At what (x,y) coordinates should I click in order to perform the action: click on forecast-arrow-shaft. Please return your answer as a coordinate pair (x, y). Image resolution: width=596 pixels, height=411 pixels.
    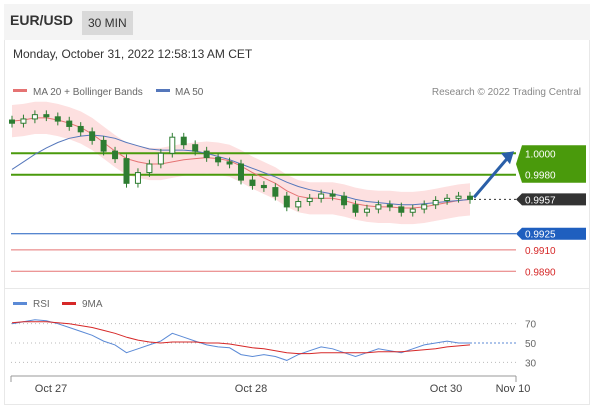
    Looking at the image, I should click on (492, 176).